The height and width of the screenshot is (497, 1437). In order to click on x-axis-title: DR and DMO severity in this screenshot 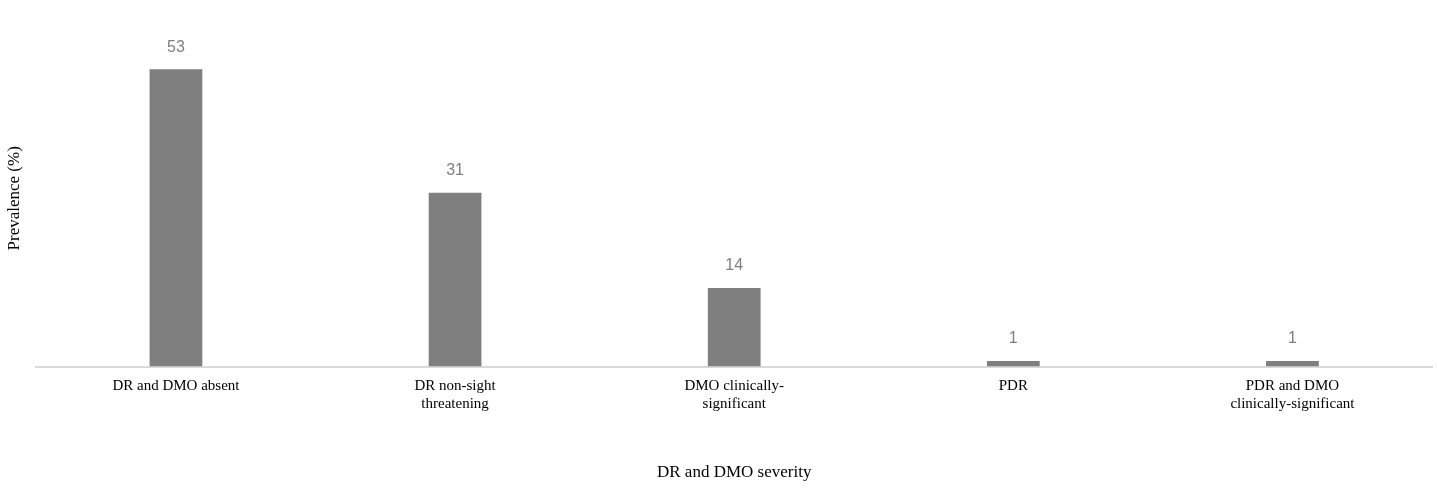, I will do `click(734, 472)`.